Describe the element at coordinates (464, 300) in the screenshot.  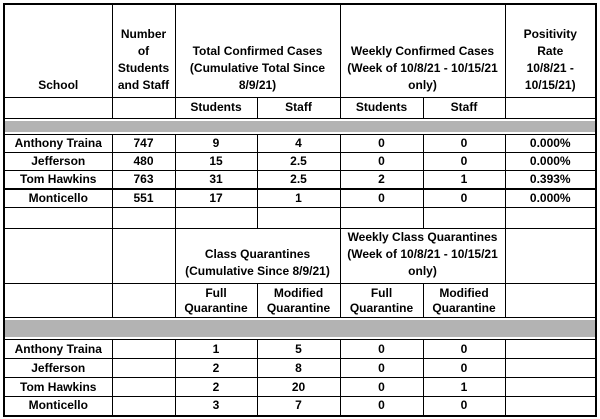
I see `subheader-modified-quarantine-weekly: Modified Quarantine` at that location.